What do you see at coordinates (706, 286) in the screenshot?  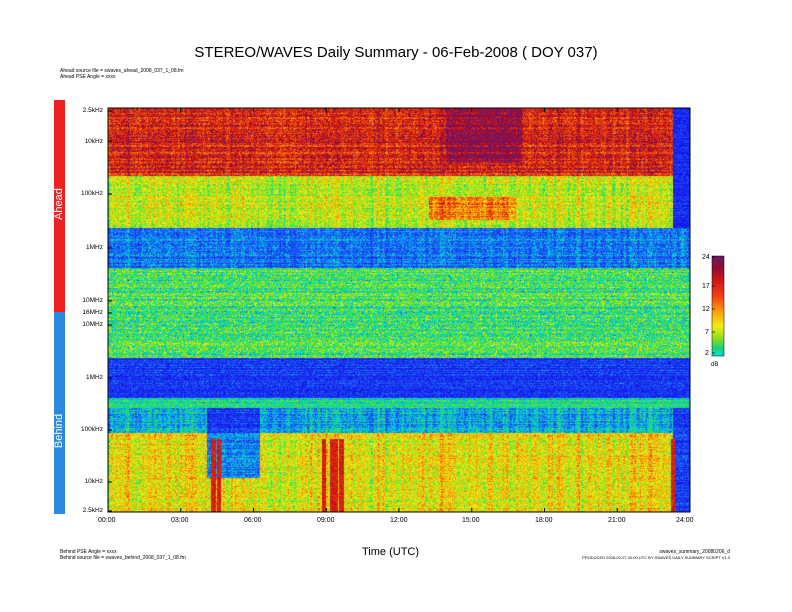 I see `colorbar-tick-17: 17` at bounding box center [706, 286].